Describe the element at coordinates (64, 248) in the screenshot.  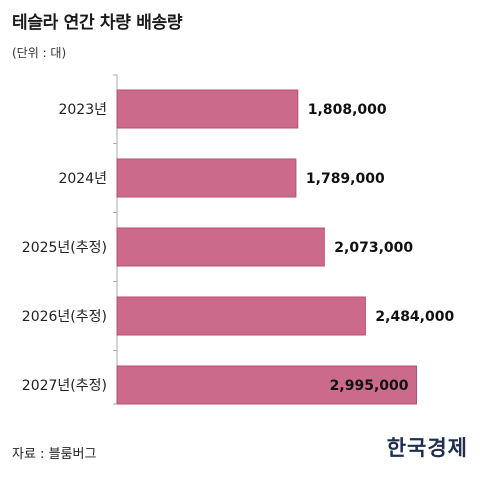
I see `category-label: 2025년(추정)` at that location.